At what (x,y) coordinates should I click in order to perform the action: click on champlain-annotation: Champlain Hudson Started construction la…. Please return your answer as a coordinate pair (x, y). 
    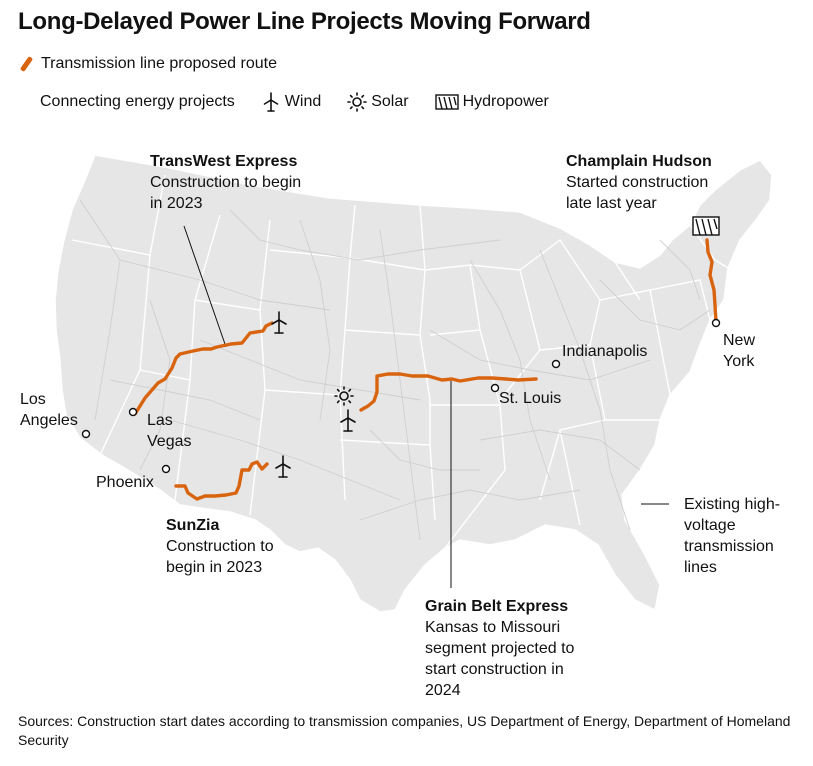
    Looking at the image, I should click on (639, 182).